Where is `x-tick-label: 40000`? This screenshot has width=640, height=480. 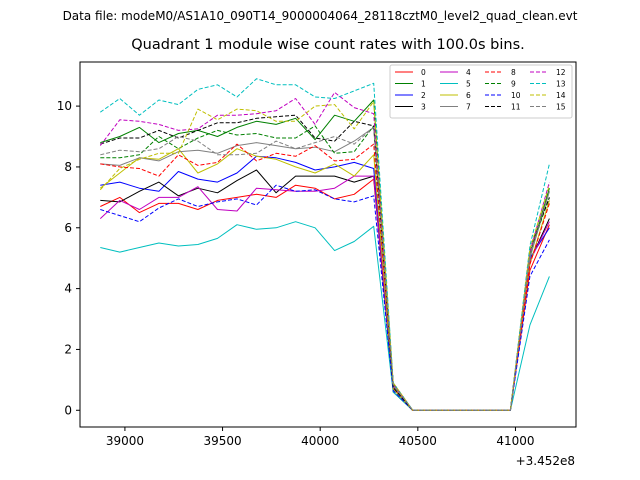 x-tick-label: 40000 is located at coordinates (320, 441).